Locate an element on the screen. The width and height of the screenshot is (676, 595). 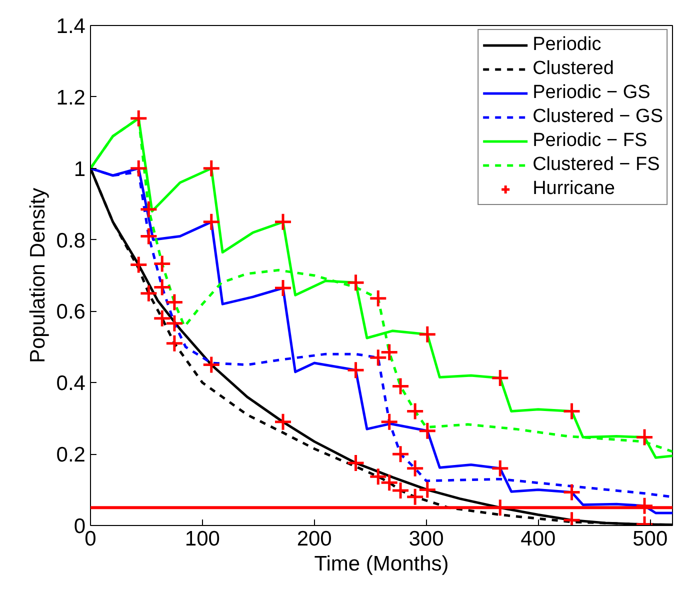
legend-label: Periodic is located at coordinates (567, 45).